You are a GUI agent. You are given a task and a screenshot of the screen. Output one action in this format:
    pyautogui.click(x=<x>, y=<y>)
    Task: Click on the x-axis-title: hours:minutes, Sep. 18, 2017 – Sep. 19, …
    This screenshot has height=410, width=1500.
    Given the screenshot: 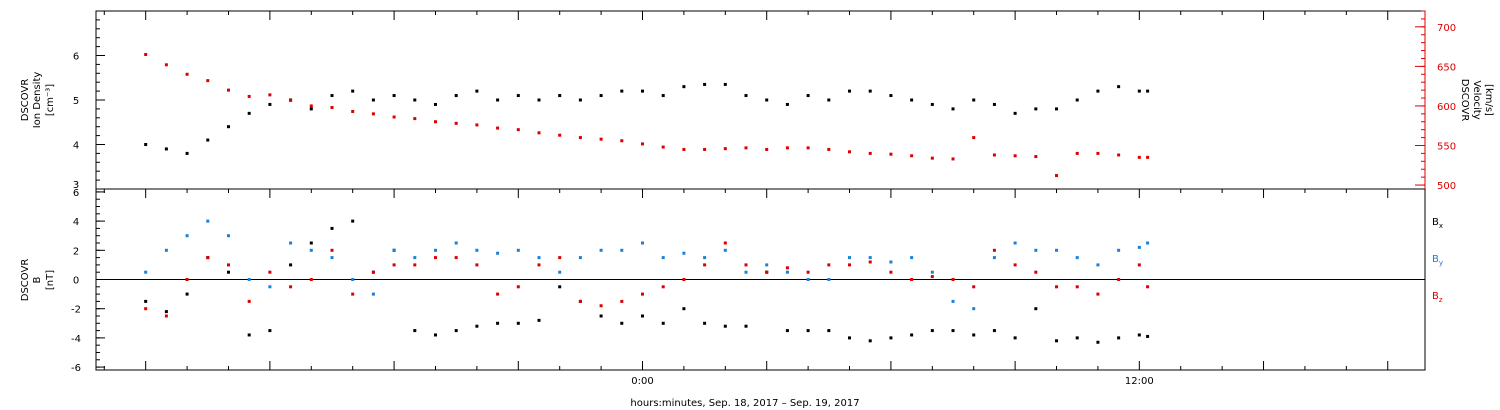 What is the action you would take?
    pyautogui.click(x=744, y=403)
    